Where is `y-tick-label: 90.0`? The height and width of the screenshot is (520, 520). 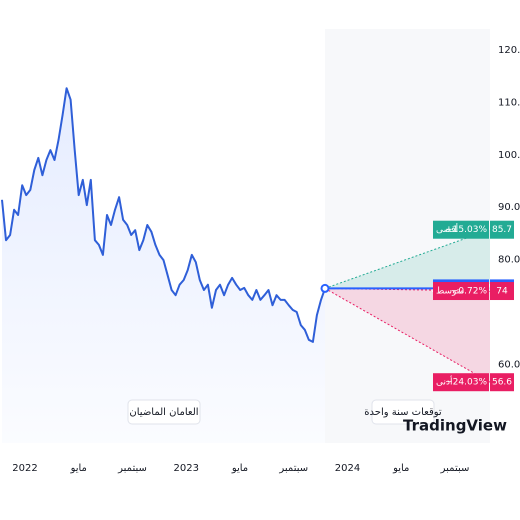 y-tick-label: 90.0 is located at coordinates (509, 207).